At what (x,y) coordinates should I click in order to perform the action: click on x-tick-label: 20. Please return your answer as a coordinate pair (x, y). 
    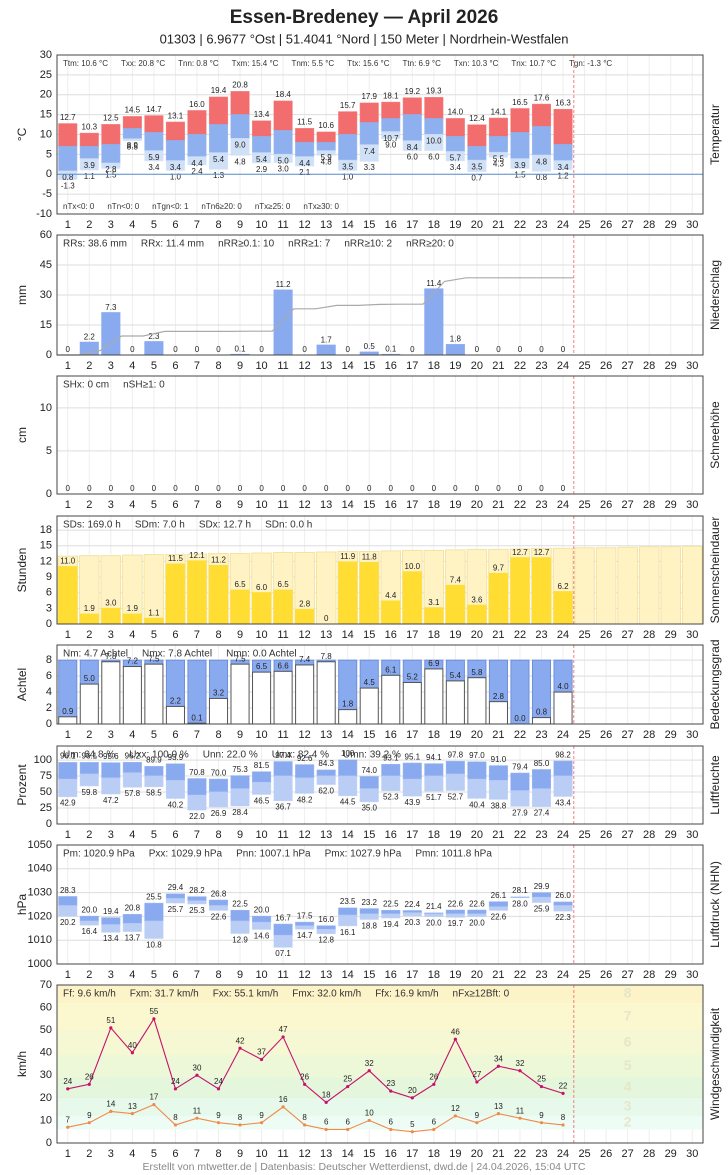
    Looking at the image, I should click on (477, 635).